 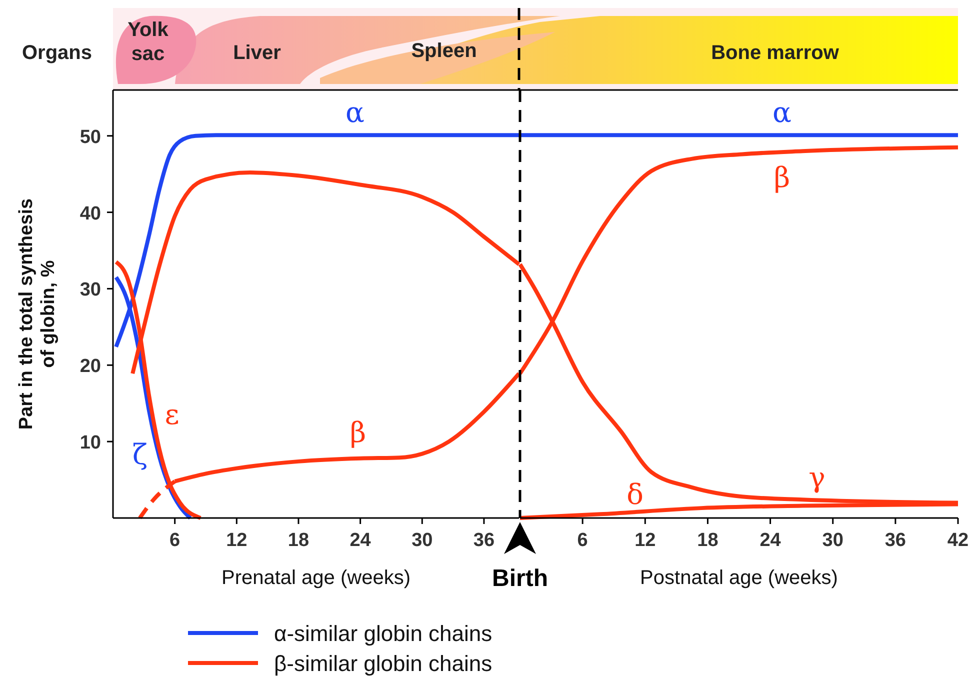 I want to click on text: Liver, so click(x=257, y=53).